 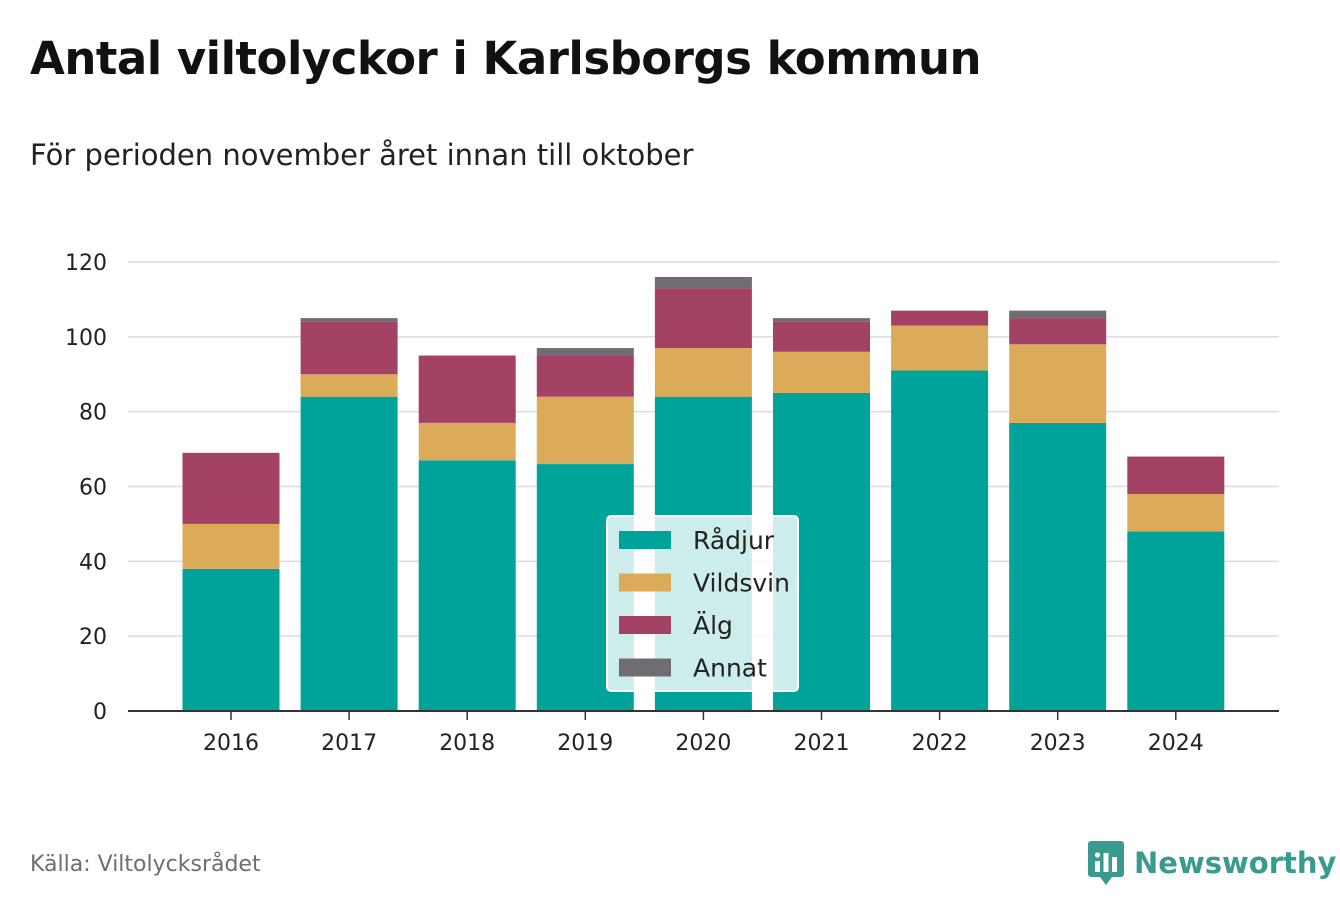 I want to click on x-tick-label: 2022, so click(x=940, y=743).